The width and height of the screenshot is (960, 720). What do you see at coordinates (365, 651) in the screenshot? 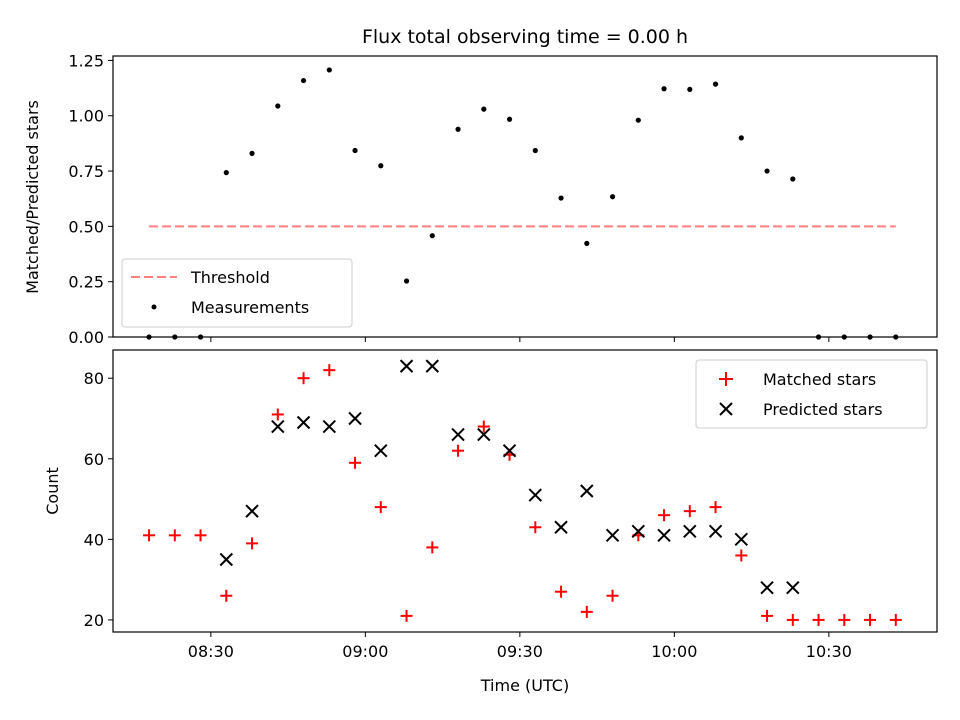
I see `x-tick-label: 09:00` at bounding box center [365, 651].